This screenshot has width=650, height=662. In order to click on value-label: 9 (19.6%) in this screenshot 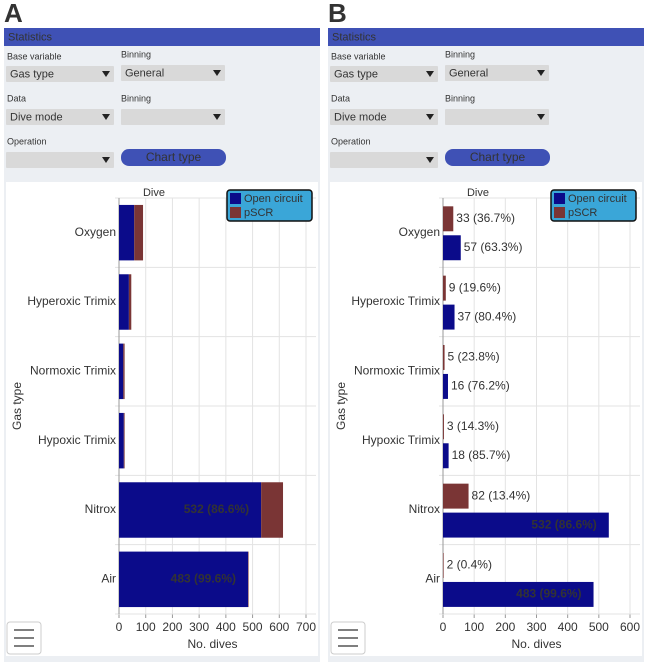, I will do `click(475, 287)`.